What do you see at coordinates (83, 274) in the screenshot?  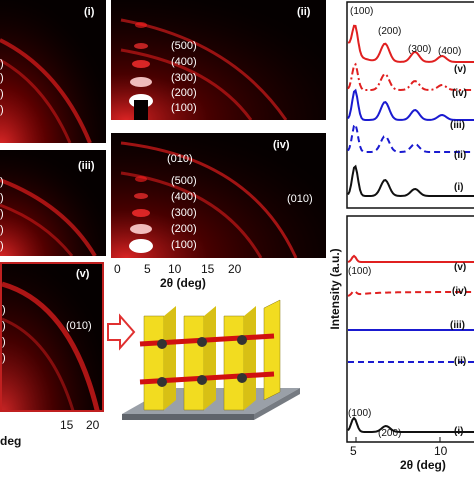 I see `panel-label-v: (v)` at bounding box center [83, 274].